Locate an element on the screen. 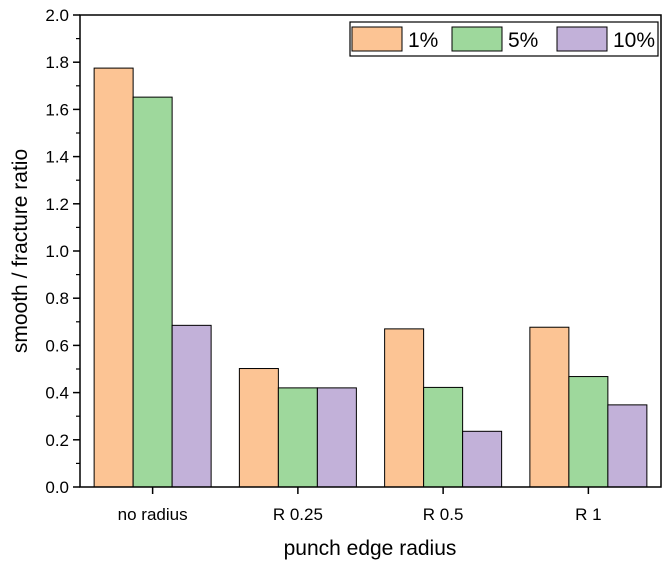 The width and height of the screenshot is (662, 564). x-tick-label: no radius is located at coordinates (153, 514).